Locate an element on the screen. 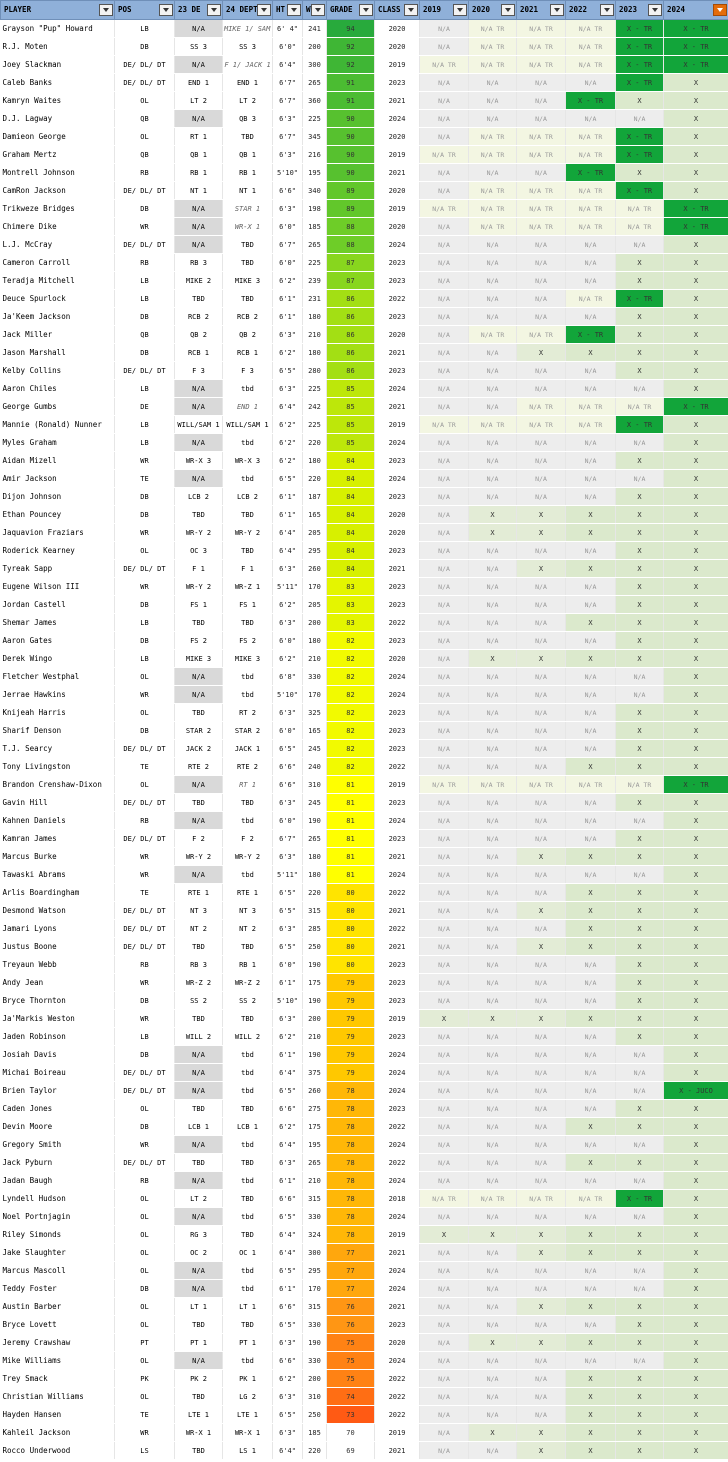 This screenshot has width=728, height=1462. cell-wt: 265 is located at coordinates (314, 244).